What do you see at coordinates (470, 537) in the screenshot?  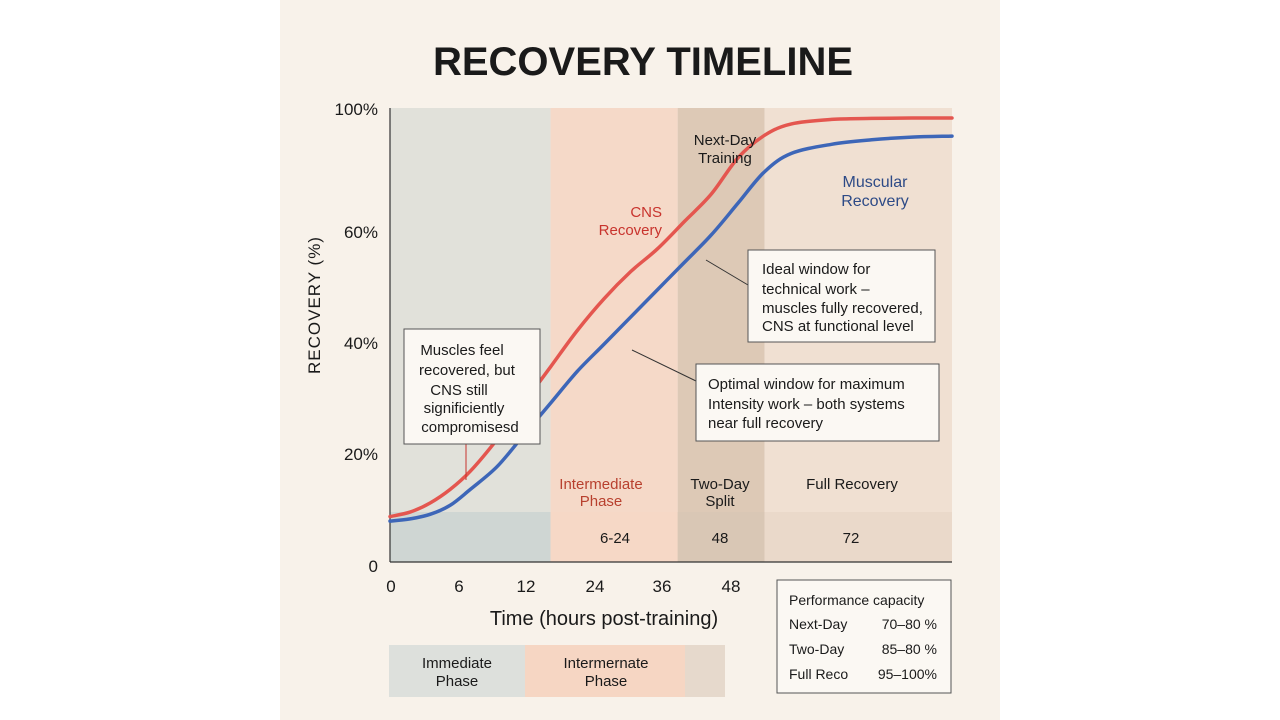 I see `phase-band-immediate` at bounding box center [470, 537].